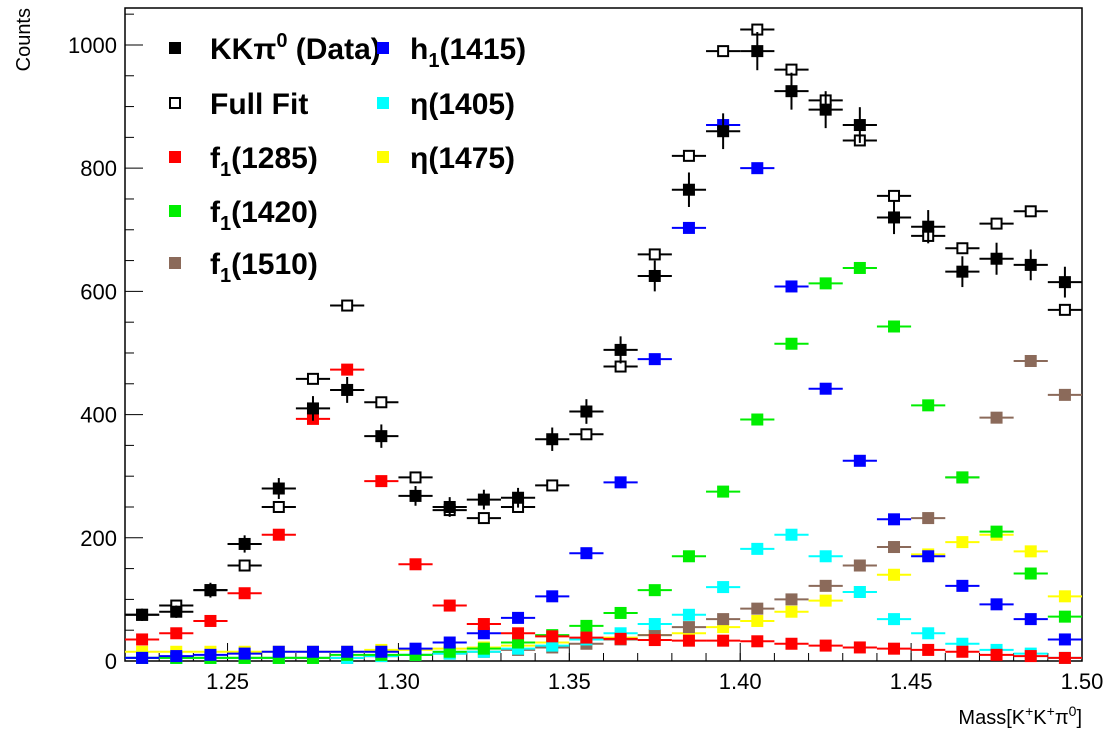  What do you see at coordinates (468, 52) in the screenshot?
I see `legend-label: h1(1415)` at bounding box center [468, 52].